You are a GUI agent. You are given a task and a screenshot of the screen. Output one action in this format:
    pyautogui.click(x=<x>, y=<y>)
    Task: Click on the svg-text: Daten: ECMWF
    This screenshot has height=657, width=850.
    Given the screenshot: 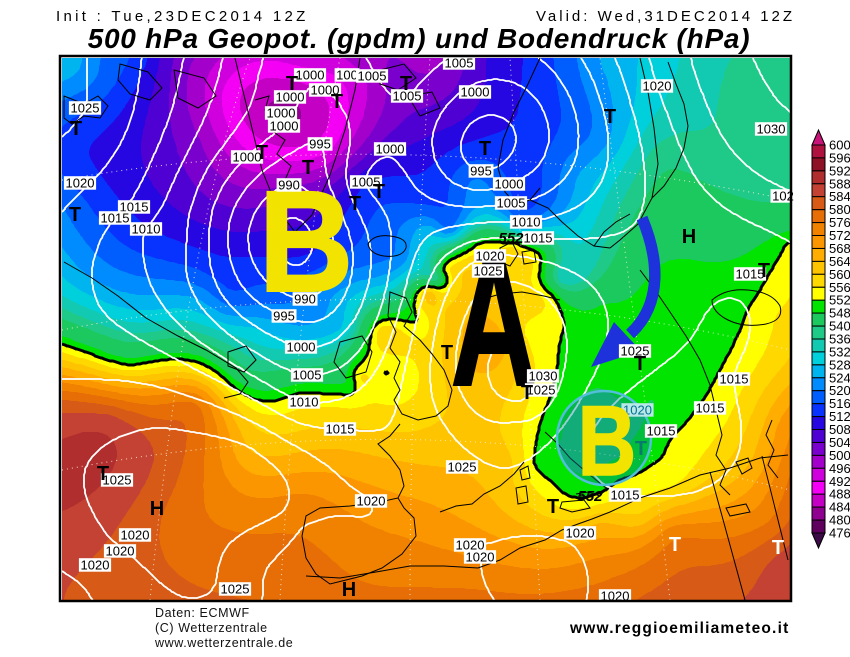 What is the action you would take?
    pyautogui.click(x=202, y=613)
    